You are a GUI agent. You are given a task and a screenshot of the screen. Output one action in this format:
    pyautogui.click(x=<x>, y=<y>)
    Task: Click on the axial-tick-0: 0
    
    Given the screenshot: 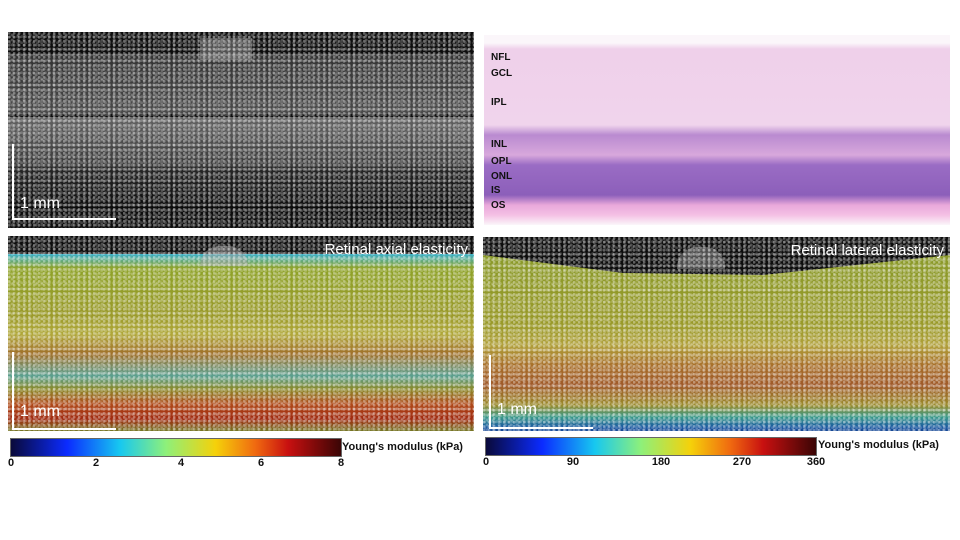 What is the action you would take?
    pyautogui.click(x=11, y=463)
    